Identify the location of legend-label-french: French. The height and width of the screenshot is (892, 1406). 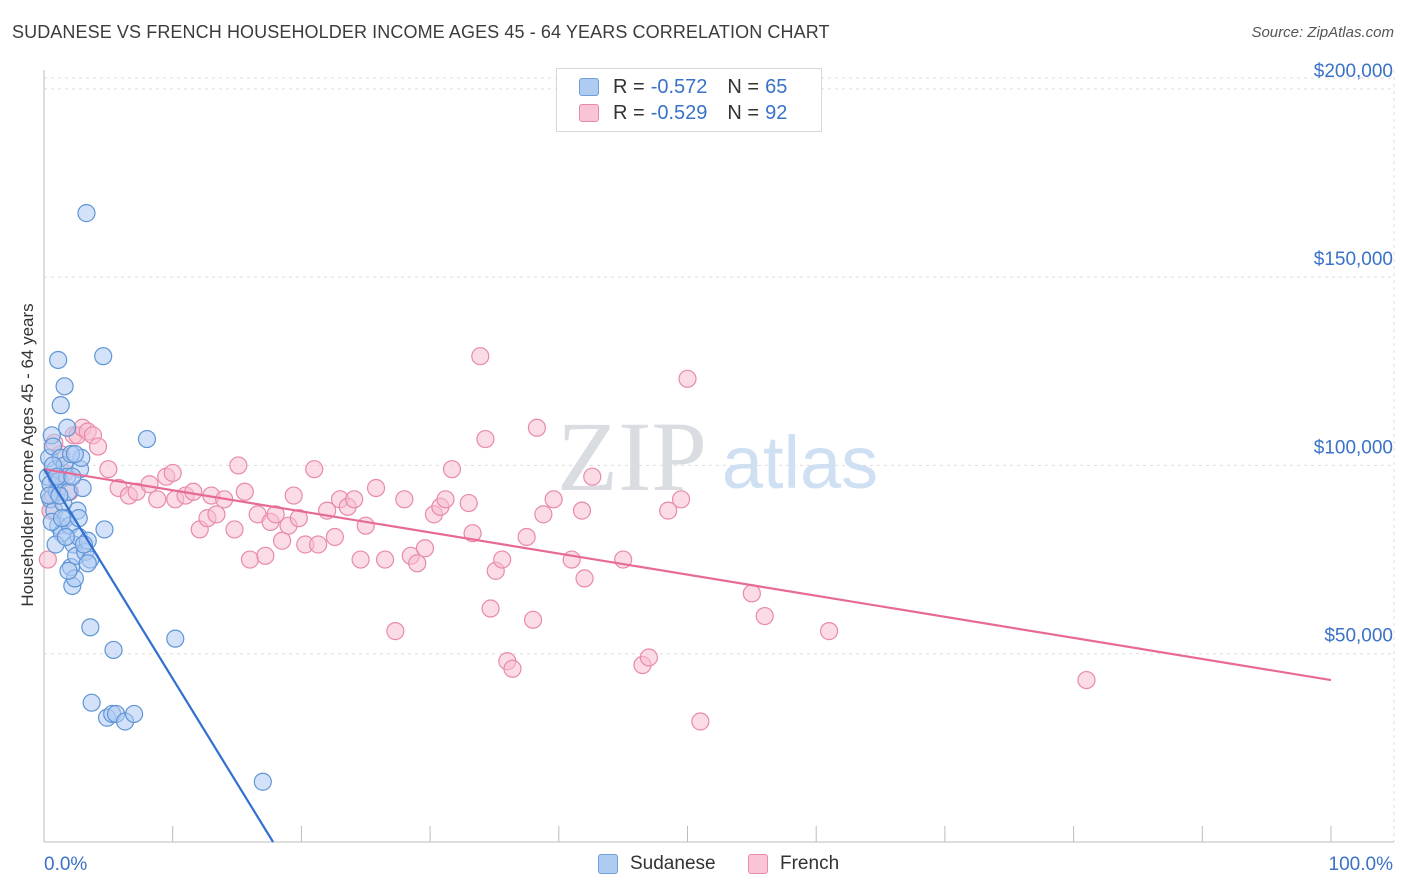
(810, 863).